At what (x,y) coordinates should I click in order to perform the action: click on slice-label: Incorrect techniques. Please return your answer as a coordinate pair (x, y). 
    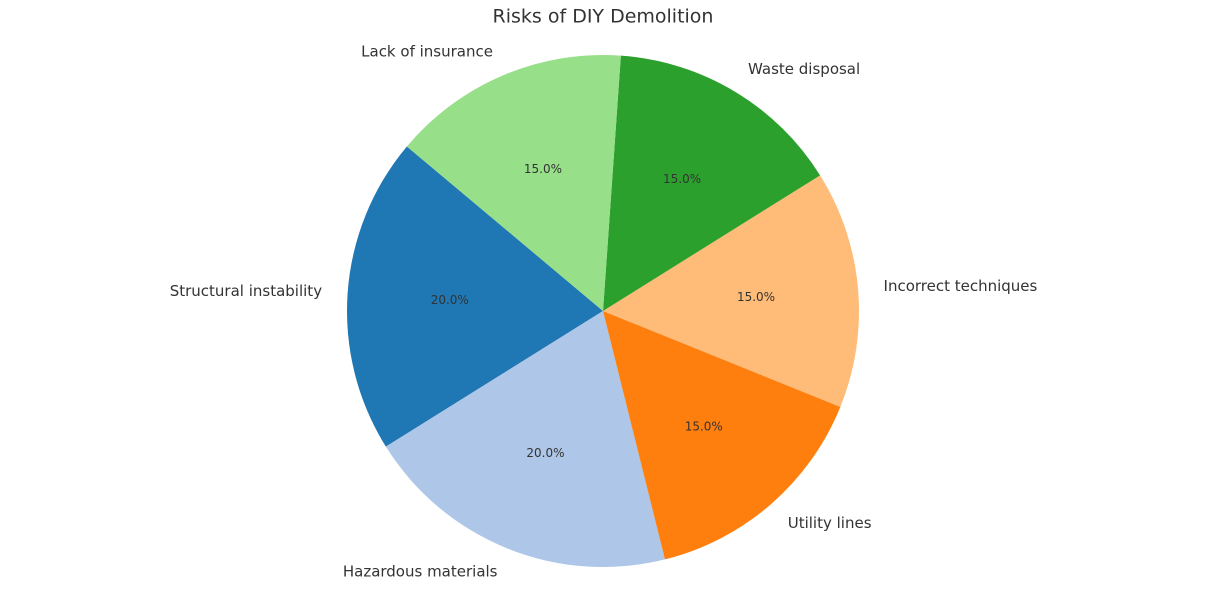
    Looking at the image, I should click on (961, 286).